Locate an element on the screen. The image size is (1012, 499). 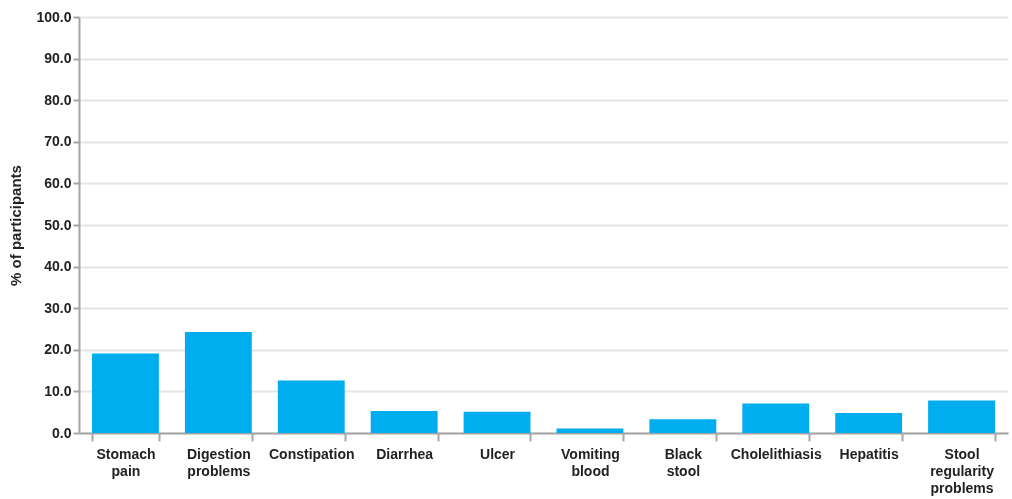
x-tick-label: Cholelithiasis is located at coordinates (776, 453).